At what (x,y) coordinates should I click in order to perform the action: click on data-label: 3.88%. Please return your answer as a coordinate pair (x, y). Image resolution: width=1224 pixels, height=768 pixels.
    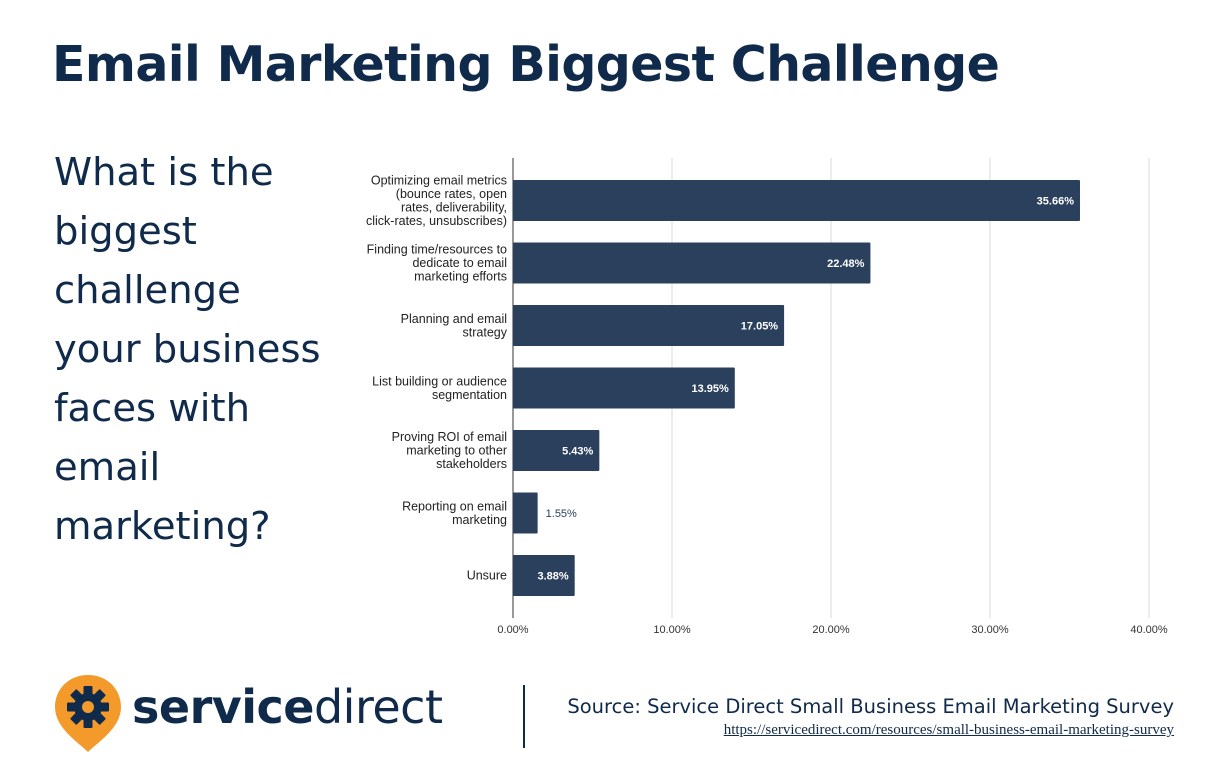
    Looking at the image, I should click on (552, 577).